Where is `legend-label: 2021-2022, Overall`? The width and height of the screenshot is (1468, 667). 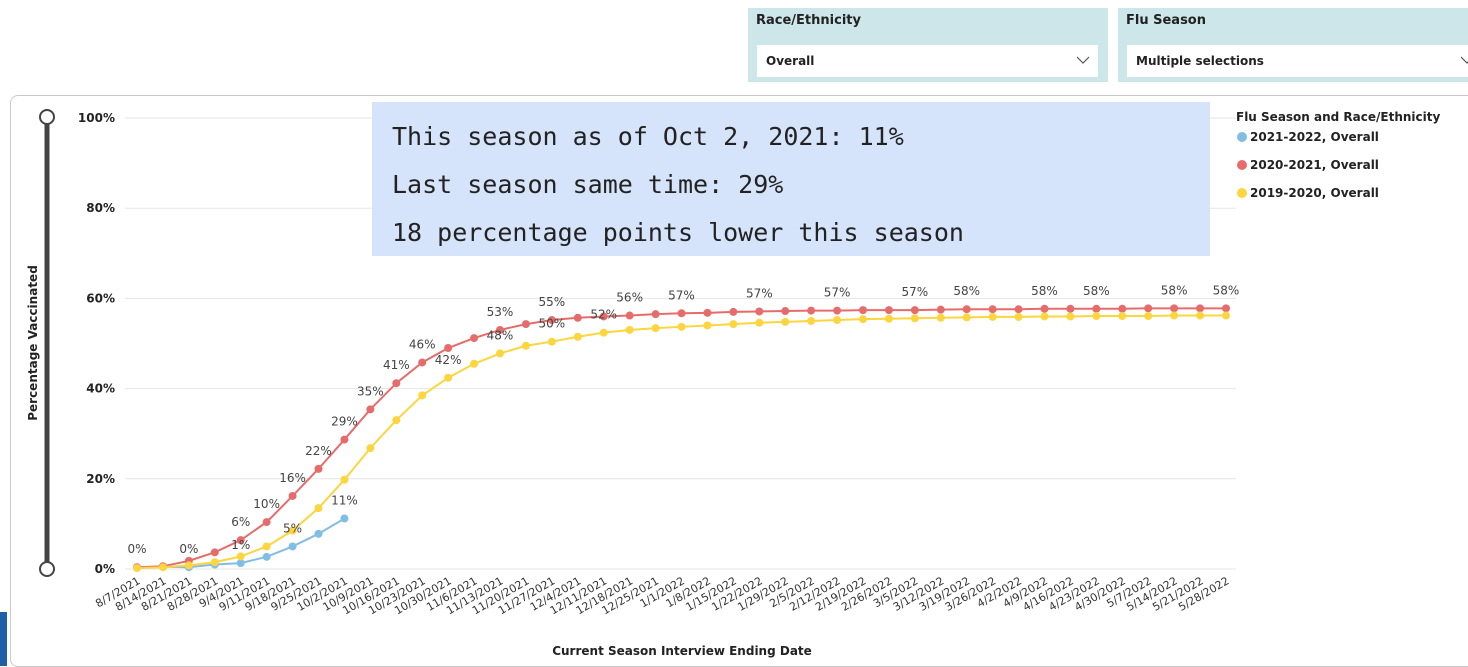 legend-label: 2021-2022, Overall is located at coordinates (1314, 137).